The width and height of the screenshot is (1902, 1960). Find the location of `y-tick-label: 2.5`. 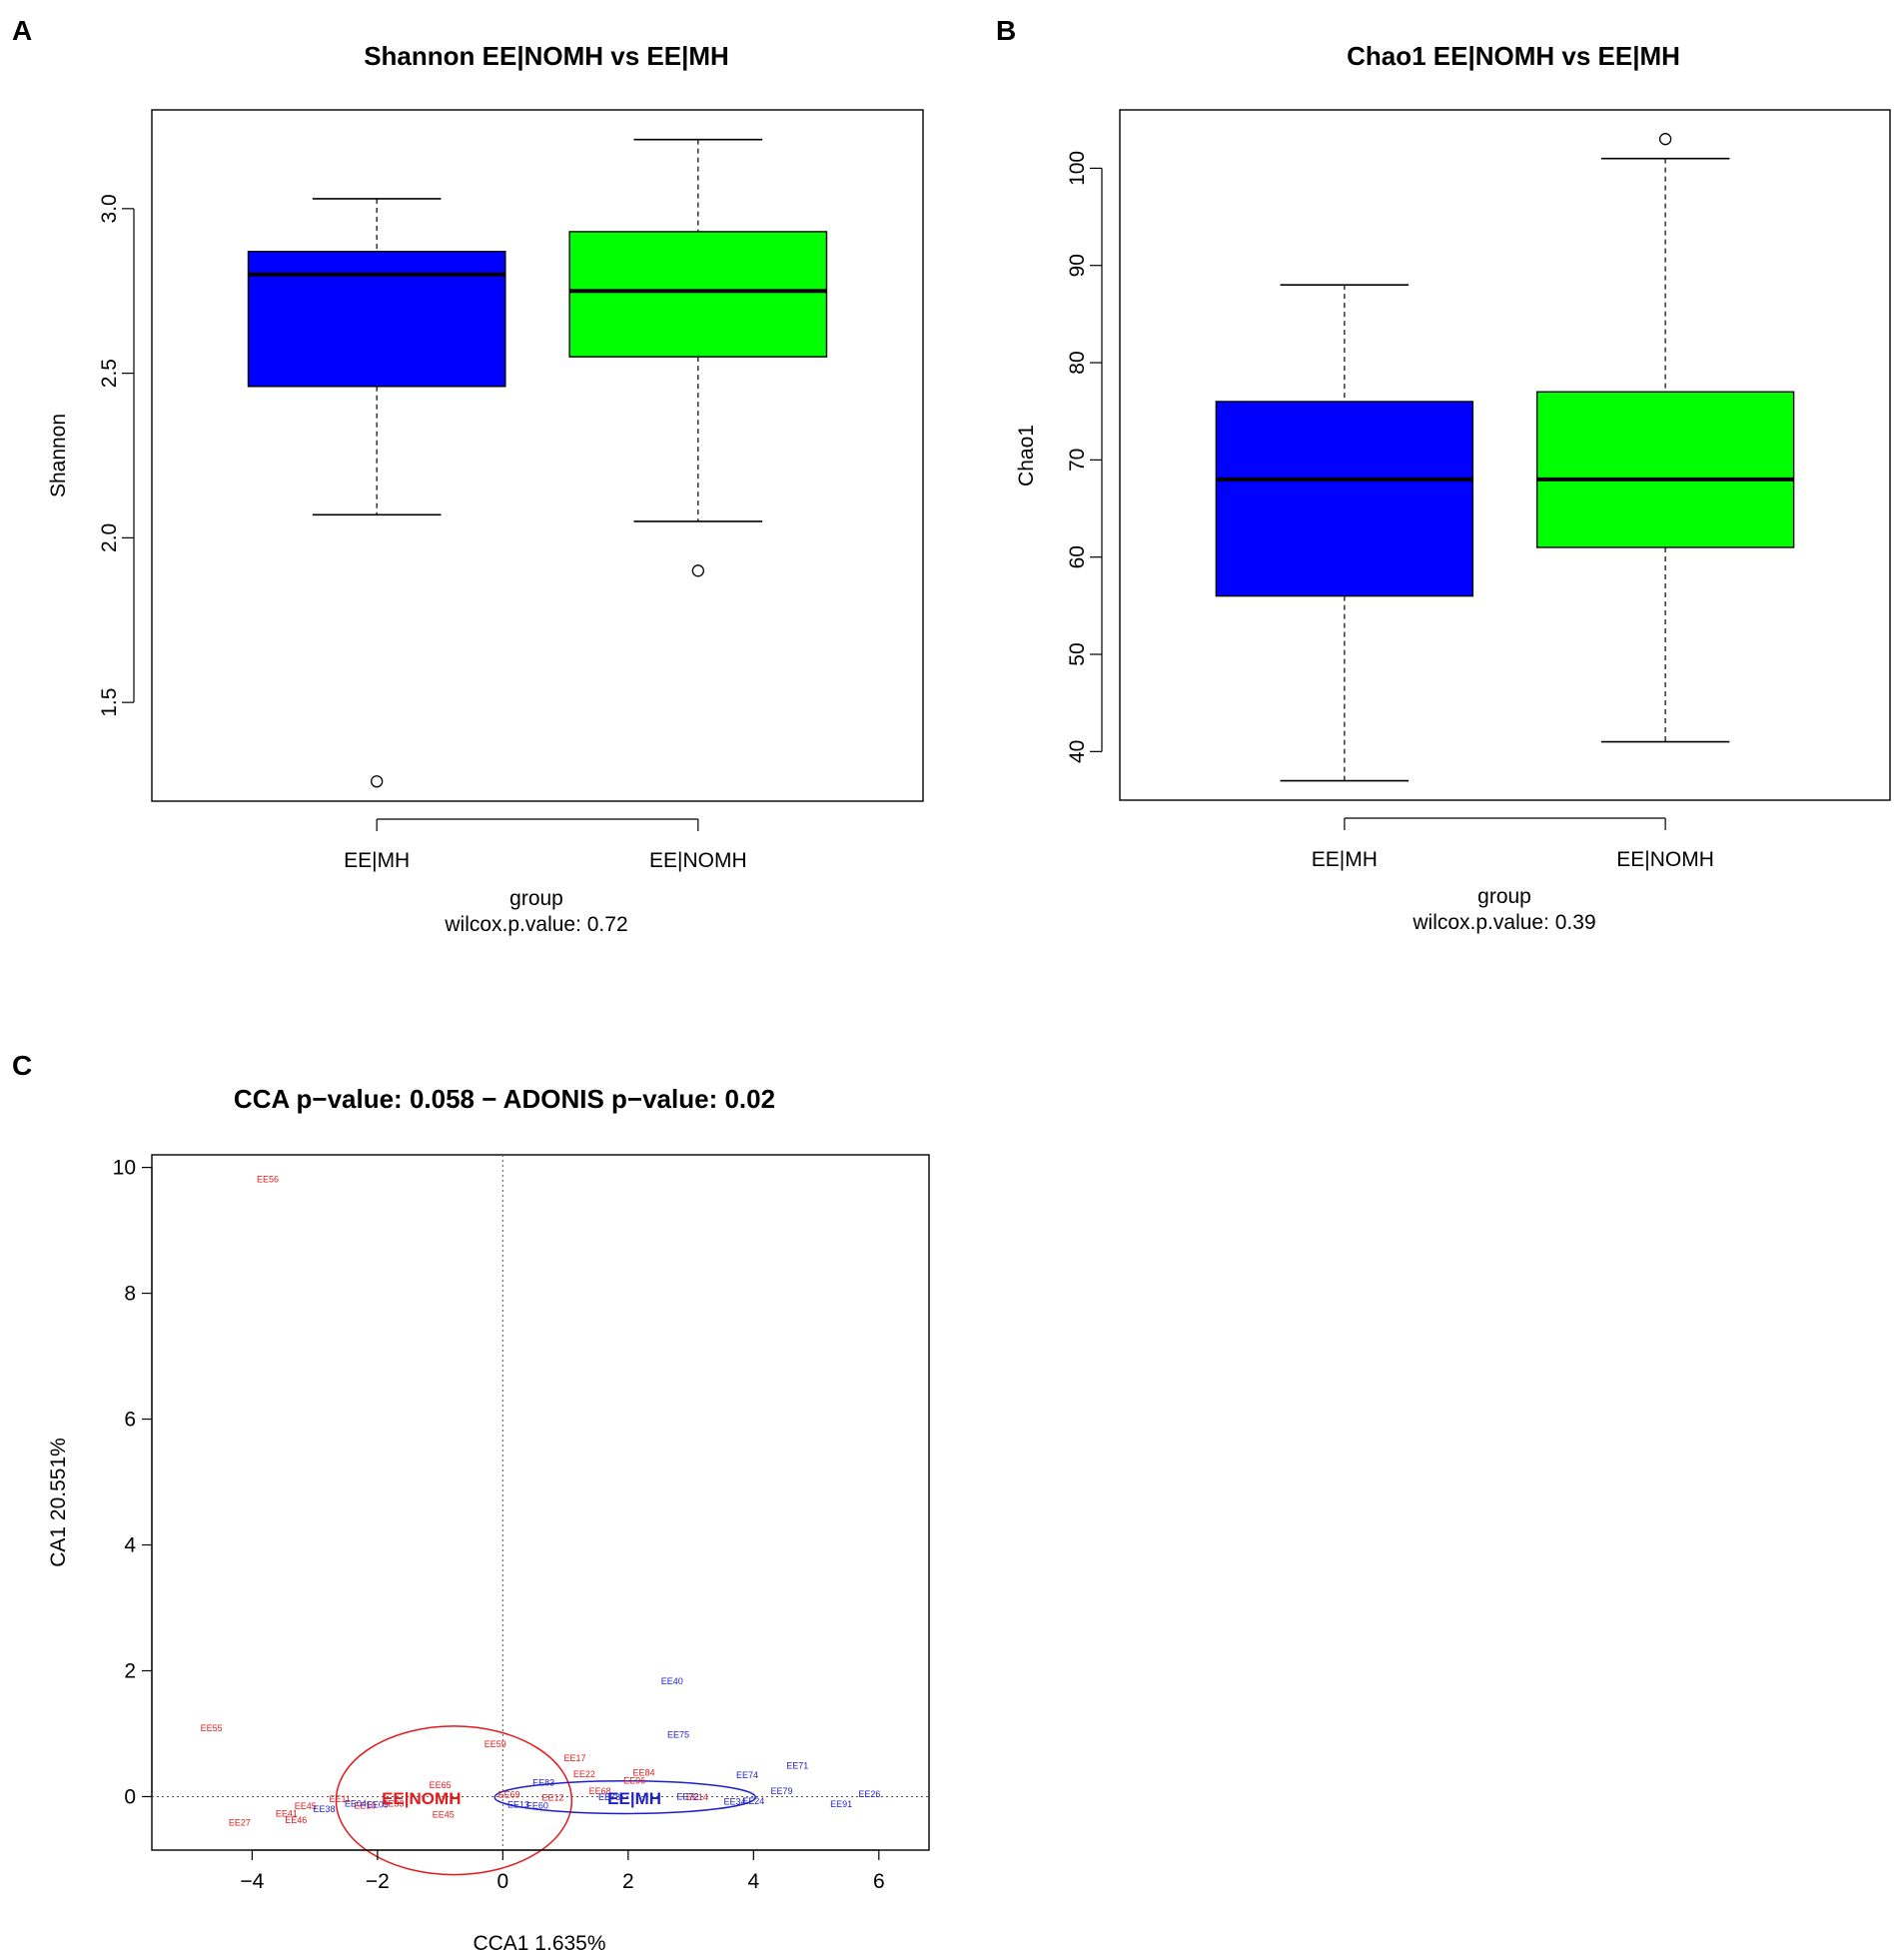

y-tick-label: 2.5 is located at coordinates (109, 373).